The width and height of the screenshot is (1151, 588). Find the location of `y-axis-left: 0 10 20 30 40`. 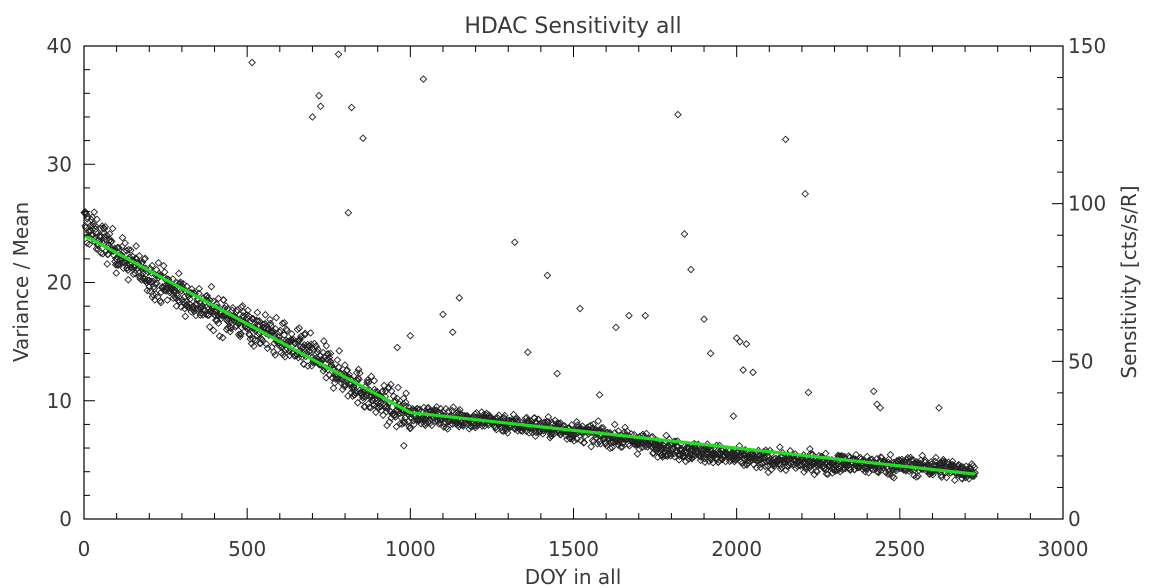

y-axis-left: 0 10 20 30 40 is located at coordinates (71, 282).